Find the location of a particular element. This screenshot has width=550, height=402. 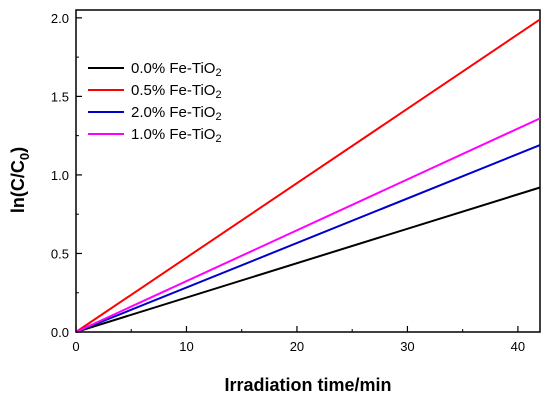

y-axis-title: ln(C/C0) is located at coordinates (20, 180).